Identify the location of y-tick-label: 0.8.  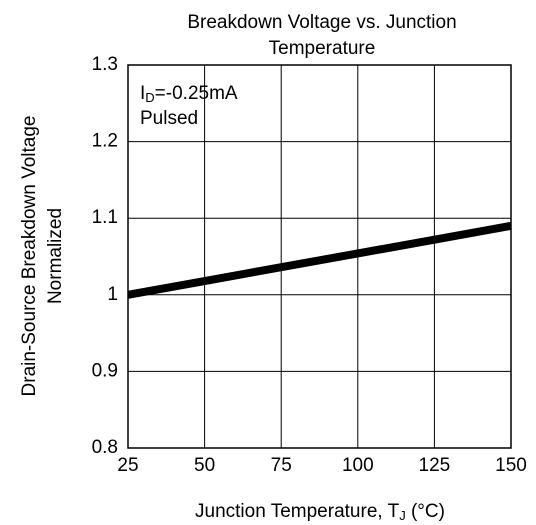
(105, 447).